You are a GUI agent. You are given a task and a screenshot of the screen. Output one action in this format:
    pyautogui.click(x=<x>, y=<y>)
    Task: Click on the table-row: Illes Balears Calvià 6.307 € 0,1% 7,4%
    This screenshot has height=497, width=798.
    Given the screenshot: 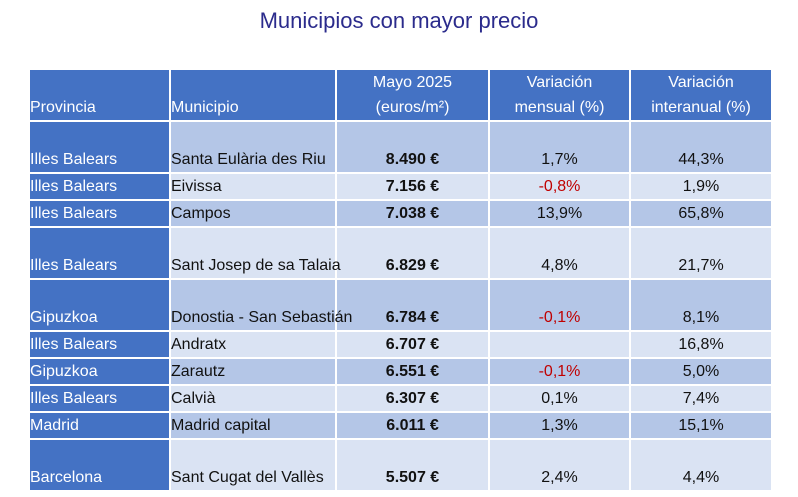 What is the action you would take?
    pyautogui.click(x=400, y=398)
    